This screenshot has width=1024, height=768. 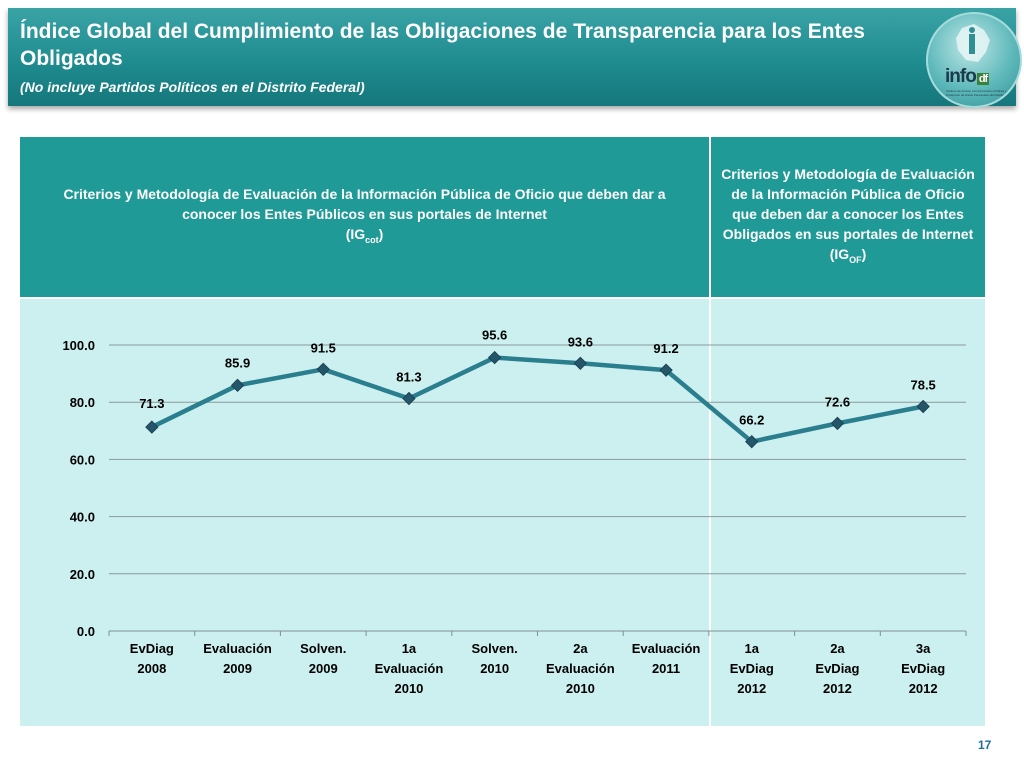 I want to click on data-label: 78.5, so click(x=922, y=384).